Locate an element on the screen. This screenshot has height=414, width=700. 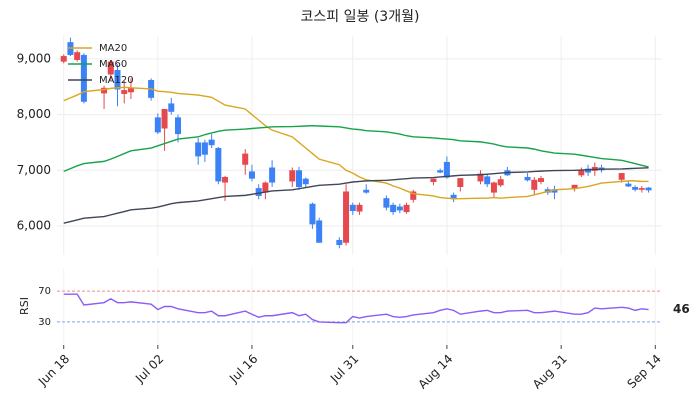
y-tick-label: 70 is located at coordinates (44, 291).